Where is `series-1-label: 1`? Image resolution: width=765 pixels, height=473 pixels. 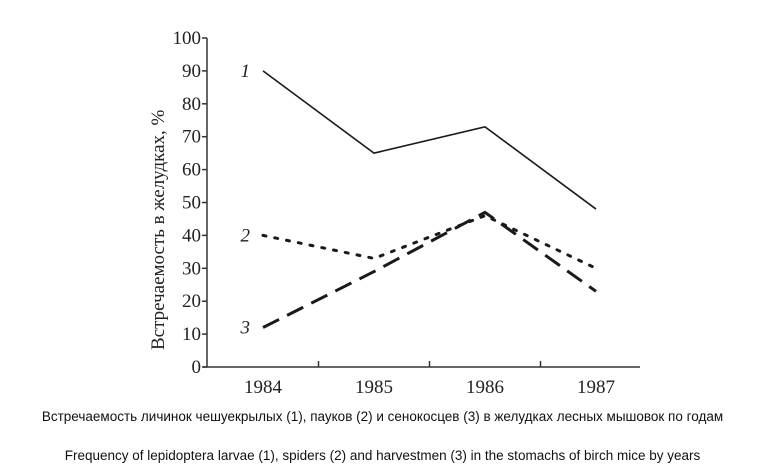
series-1-label: 1 is located at coordinates (246, 71).